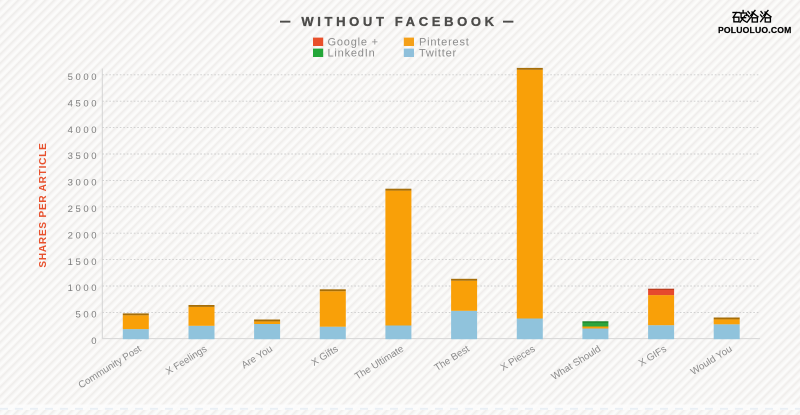 The height and width of the screenshot is (415, 800). I want to click on svg-text: 3000, so click(84, 183).